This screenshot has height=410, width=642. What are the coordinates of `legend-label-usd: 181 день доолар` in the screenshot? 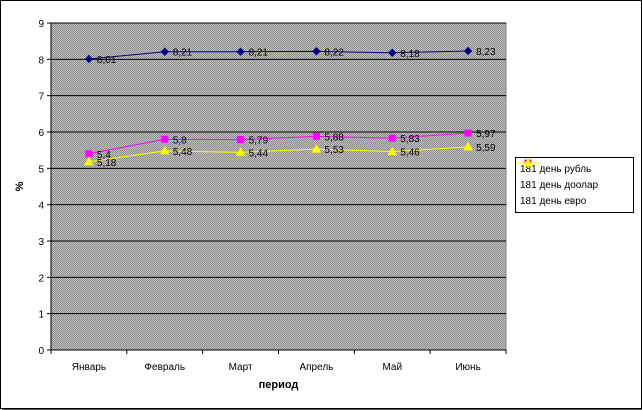 It's located at (559, 185).